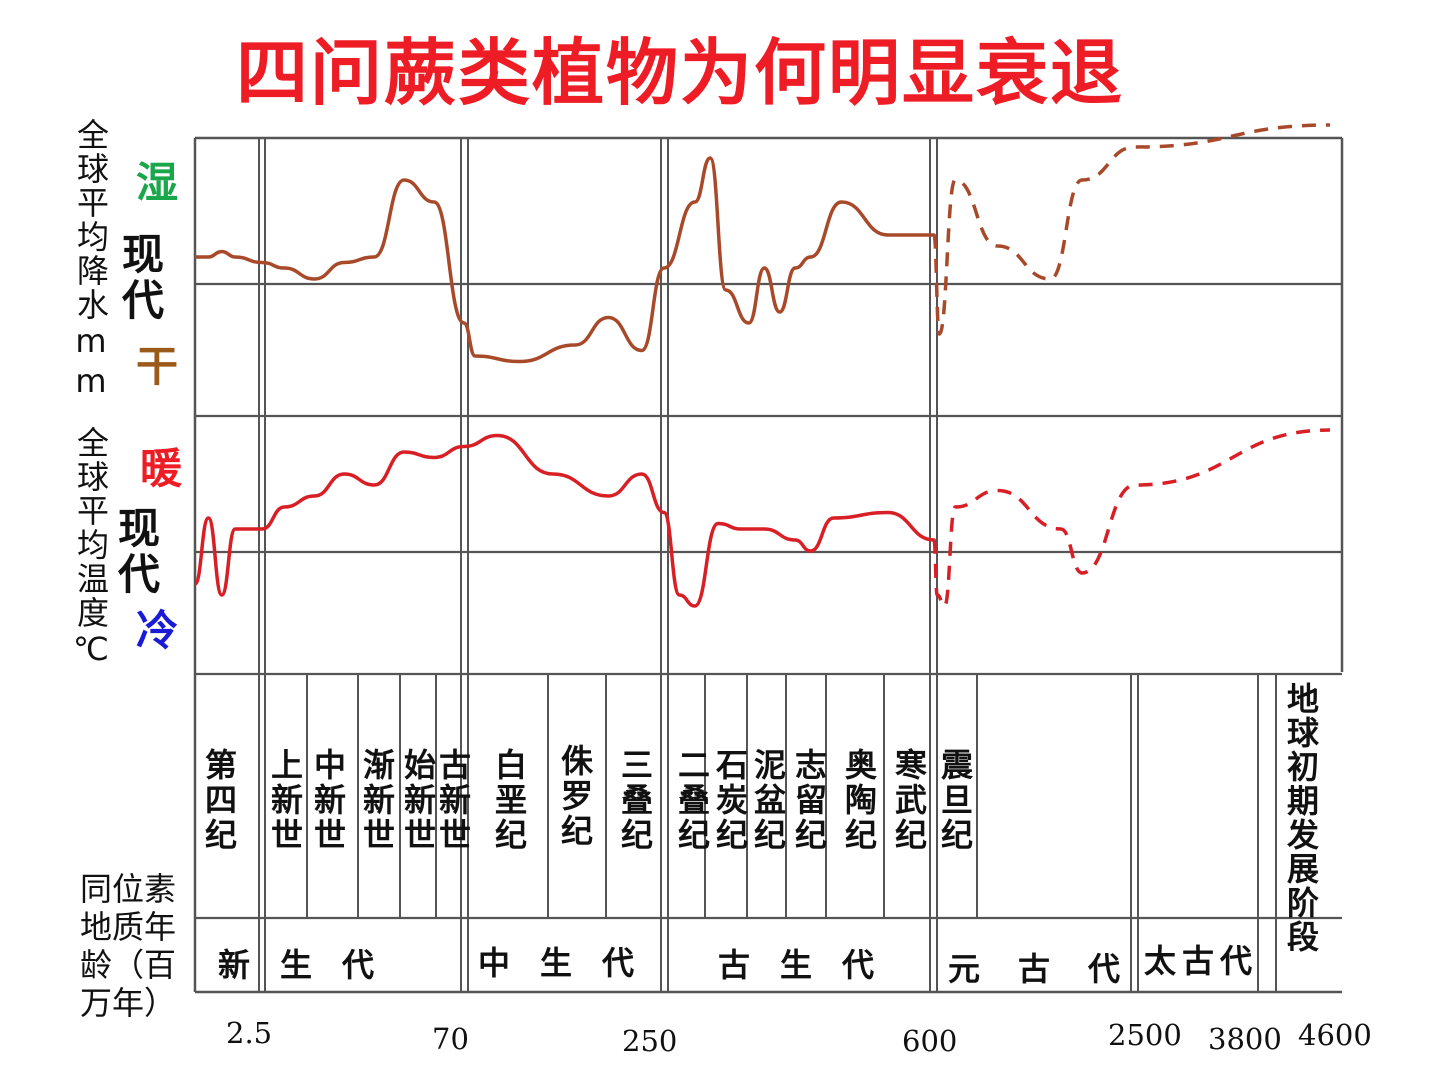 This screenshot has width=1440, height=1080. I want to click on period-label: 第四纪, so click(219, 800).